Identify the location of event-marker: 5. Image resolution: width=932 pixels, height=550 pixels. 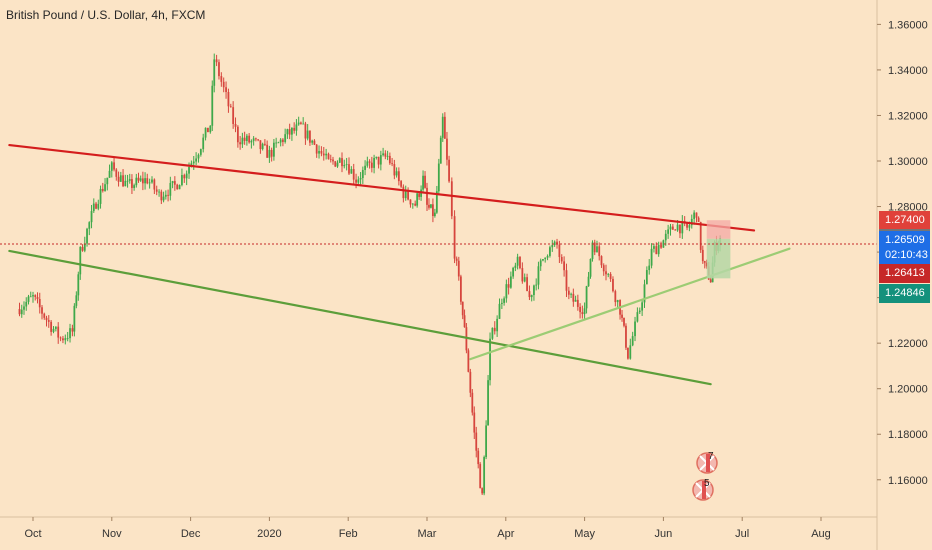
(703, 489).